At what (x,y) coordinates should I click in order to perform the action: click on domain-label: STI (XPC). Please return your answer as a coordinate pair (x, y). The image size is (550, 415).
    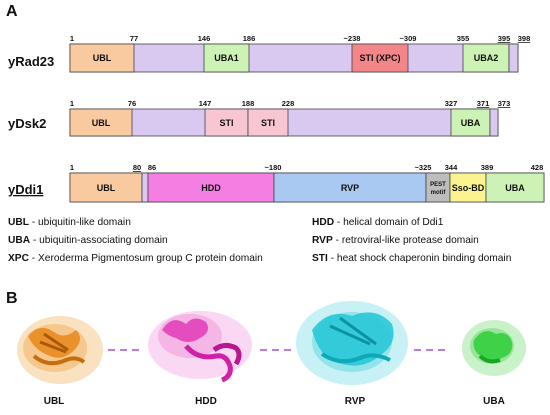
    Looking at the image, I should click on (379, 58).